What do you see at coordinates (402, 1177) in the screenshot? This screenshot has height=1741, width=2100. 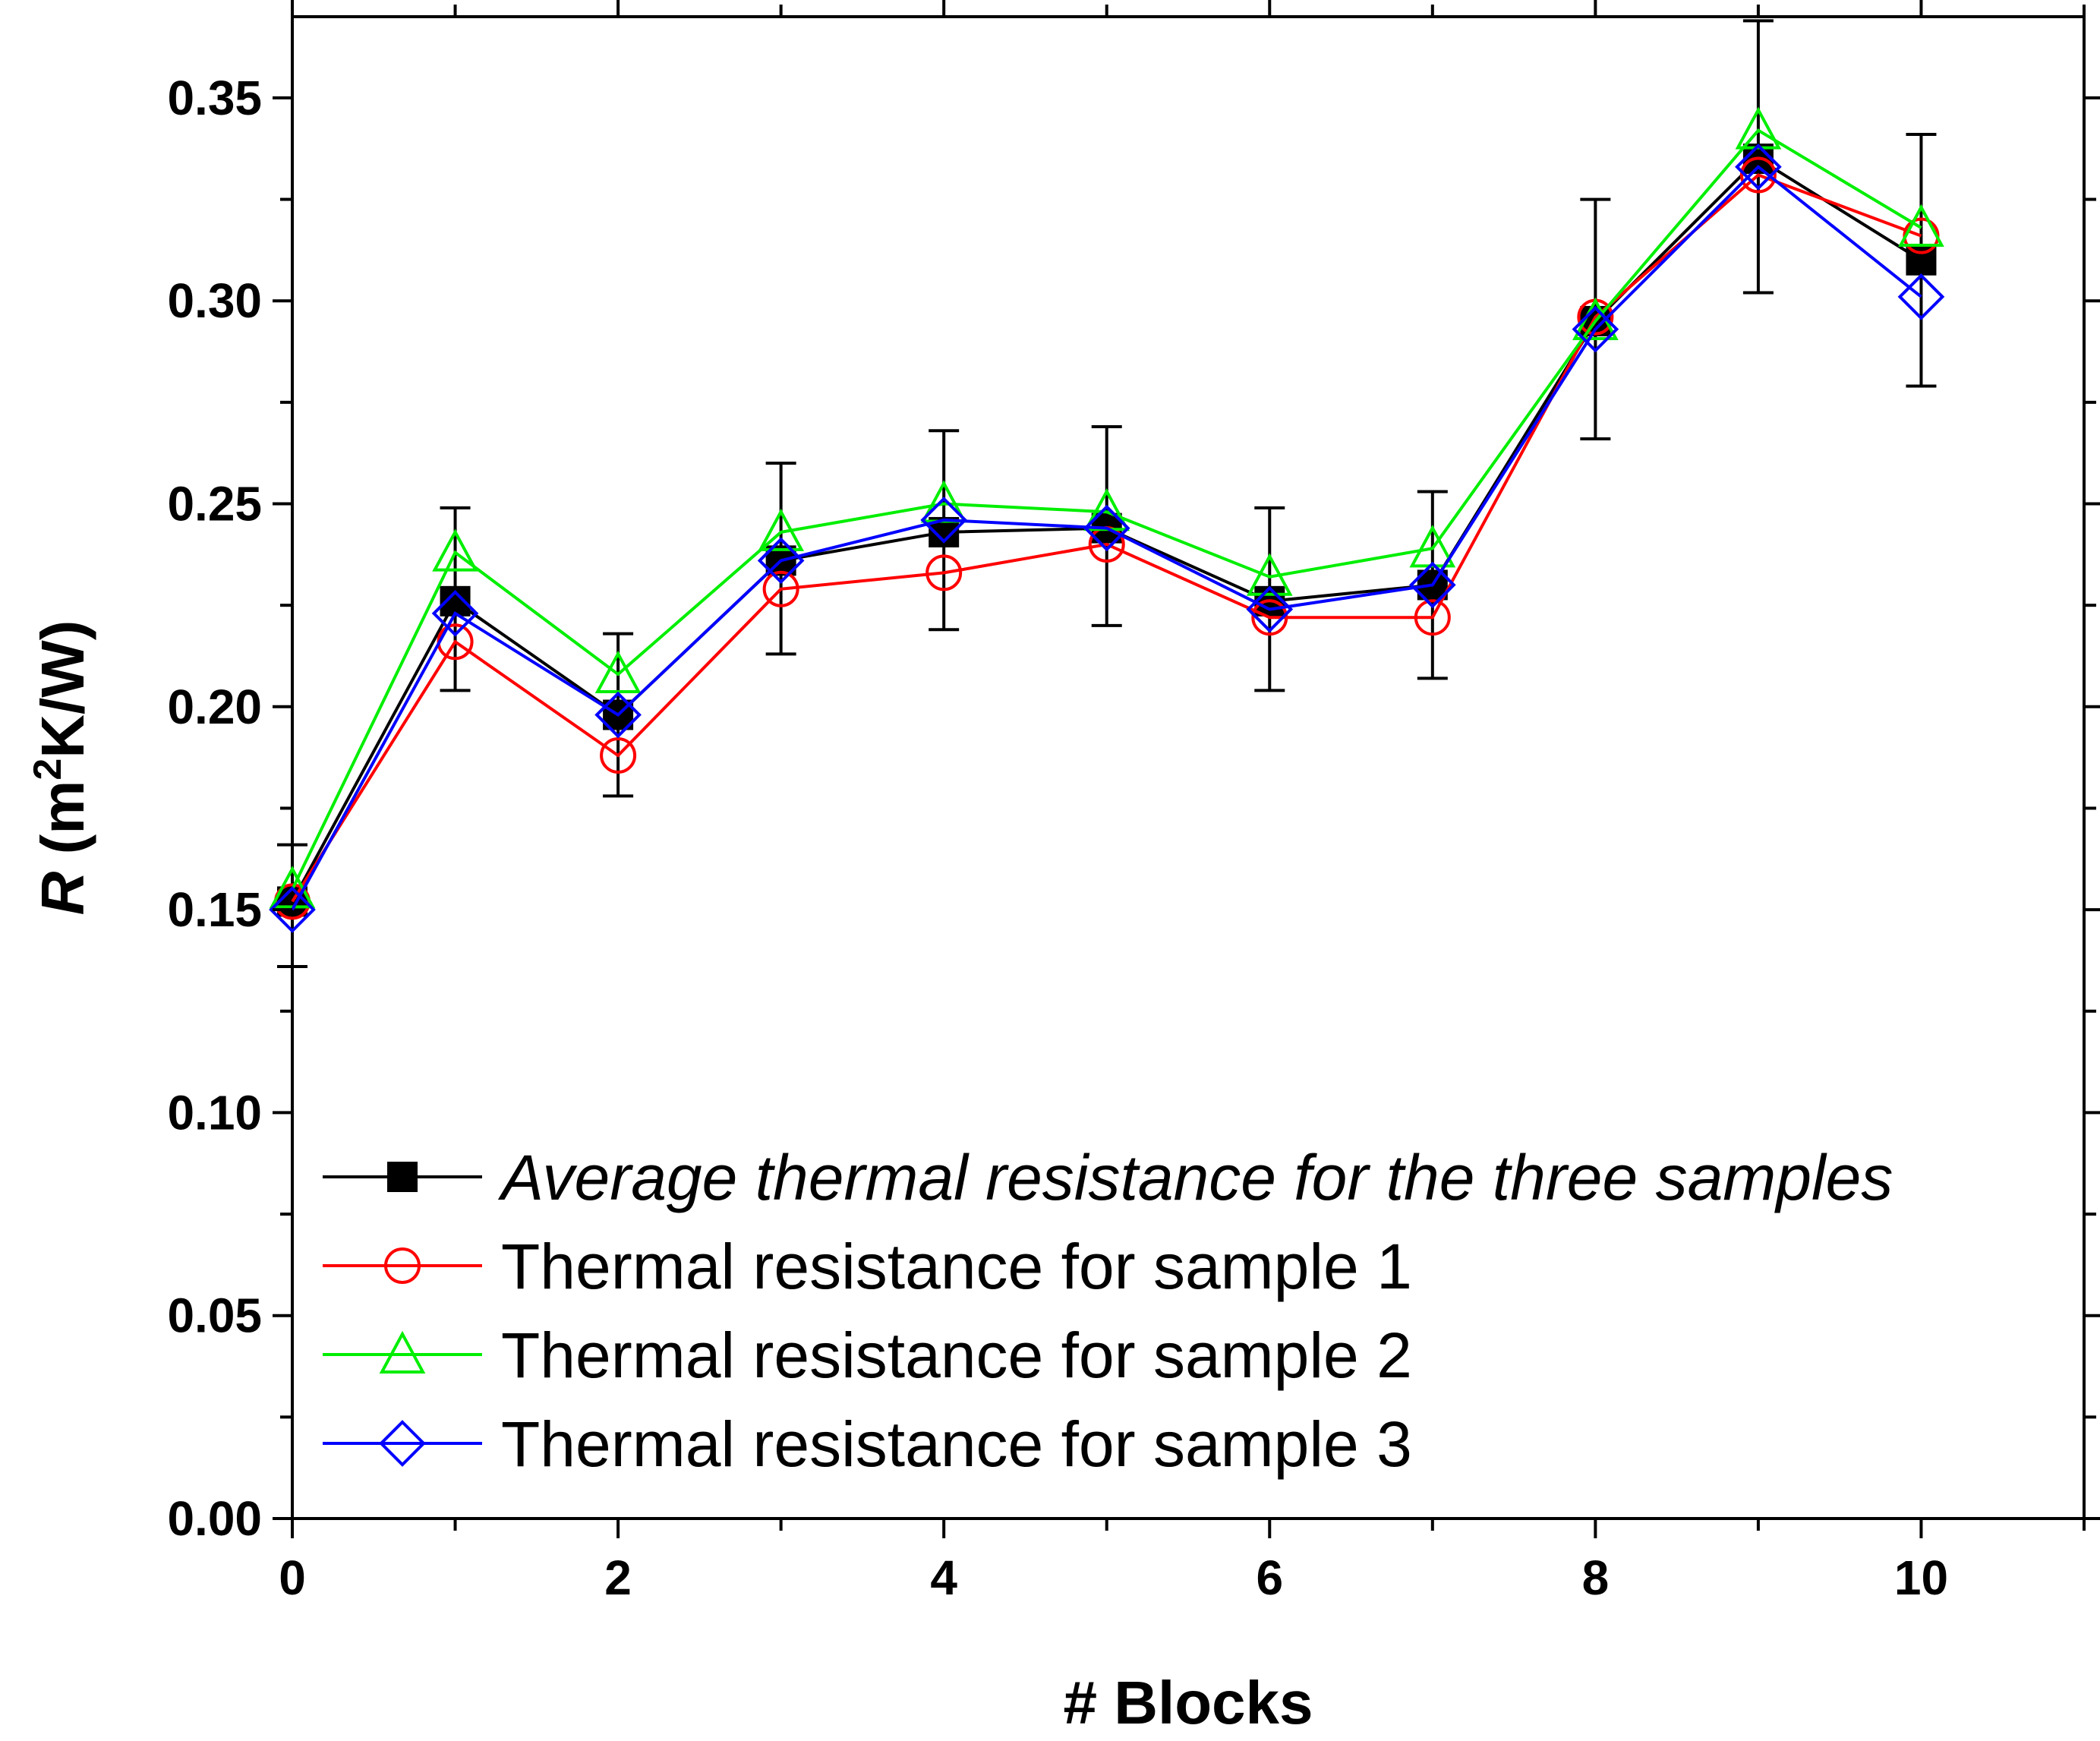 I see `data-point-square` at bounding box center [402, 1177].